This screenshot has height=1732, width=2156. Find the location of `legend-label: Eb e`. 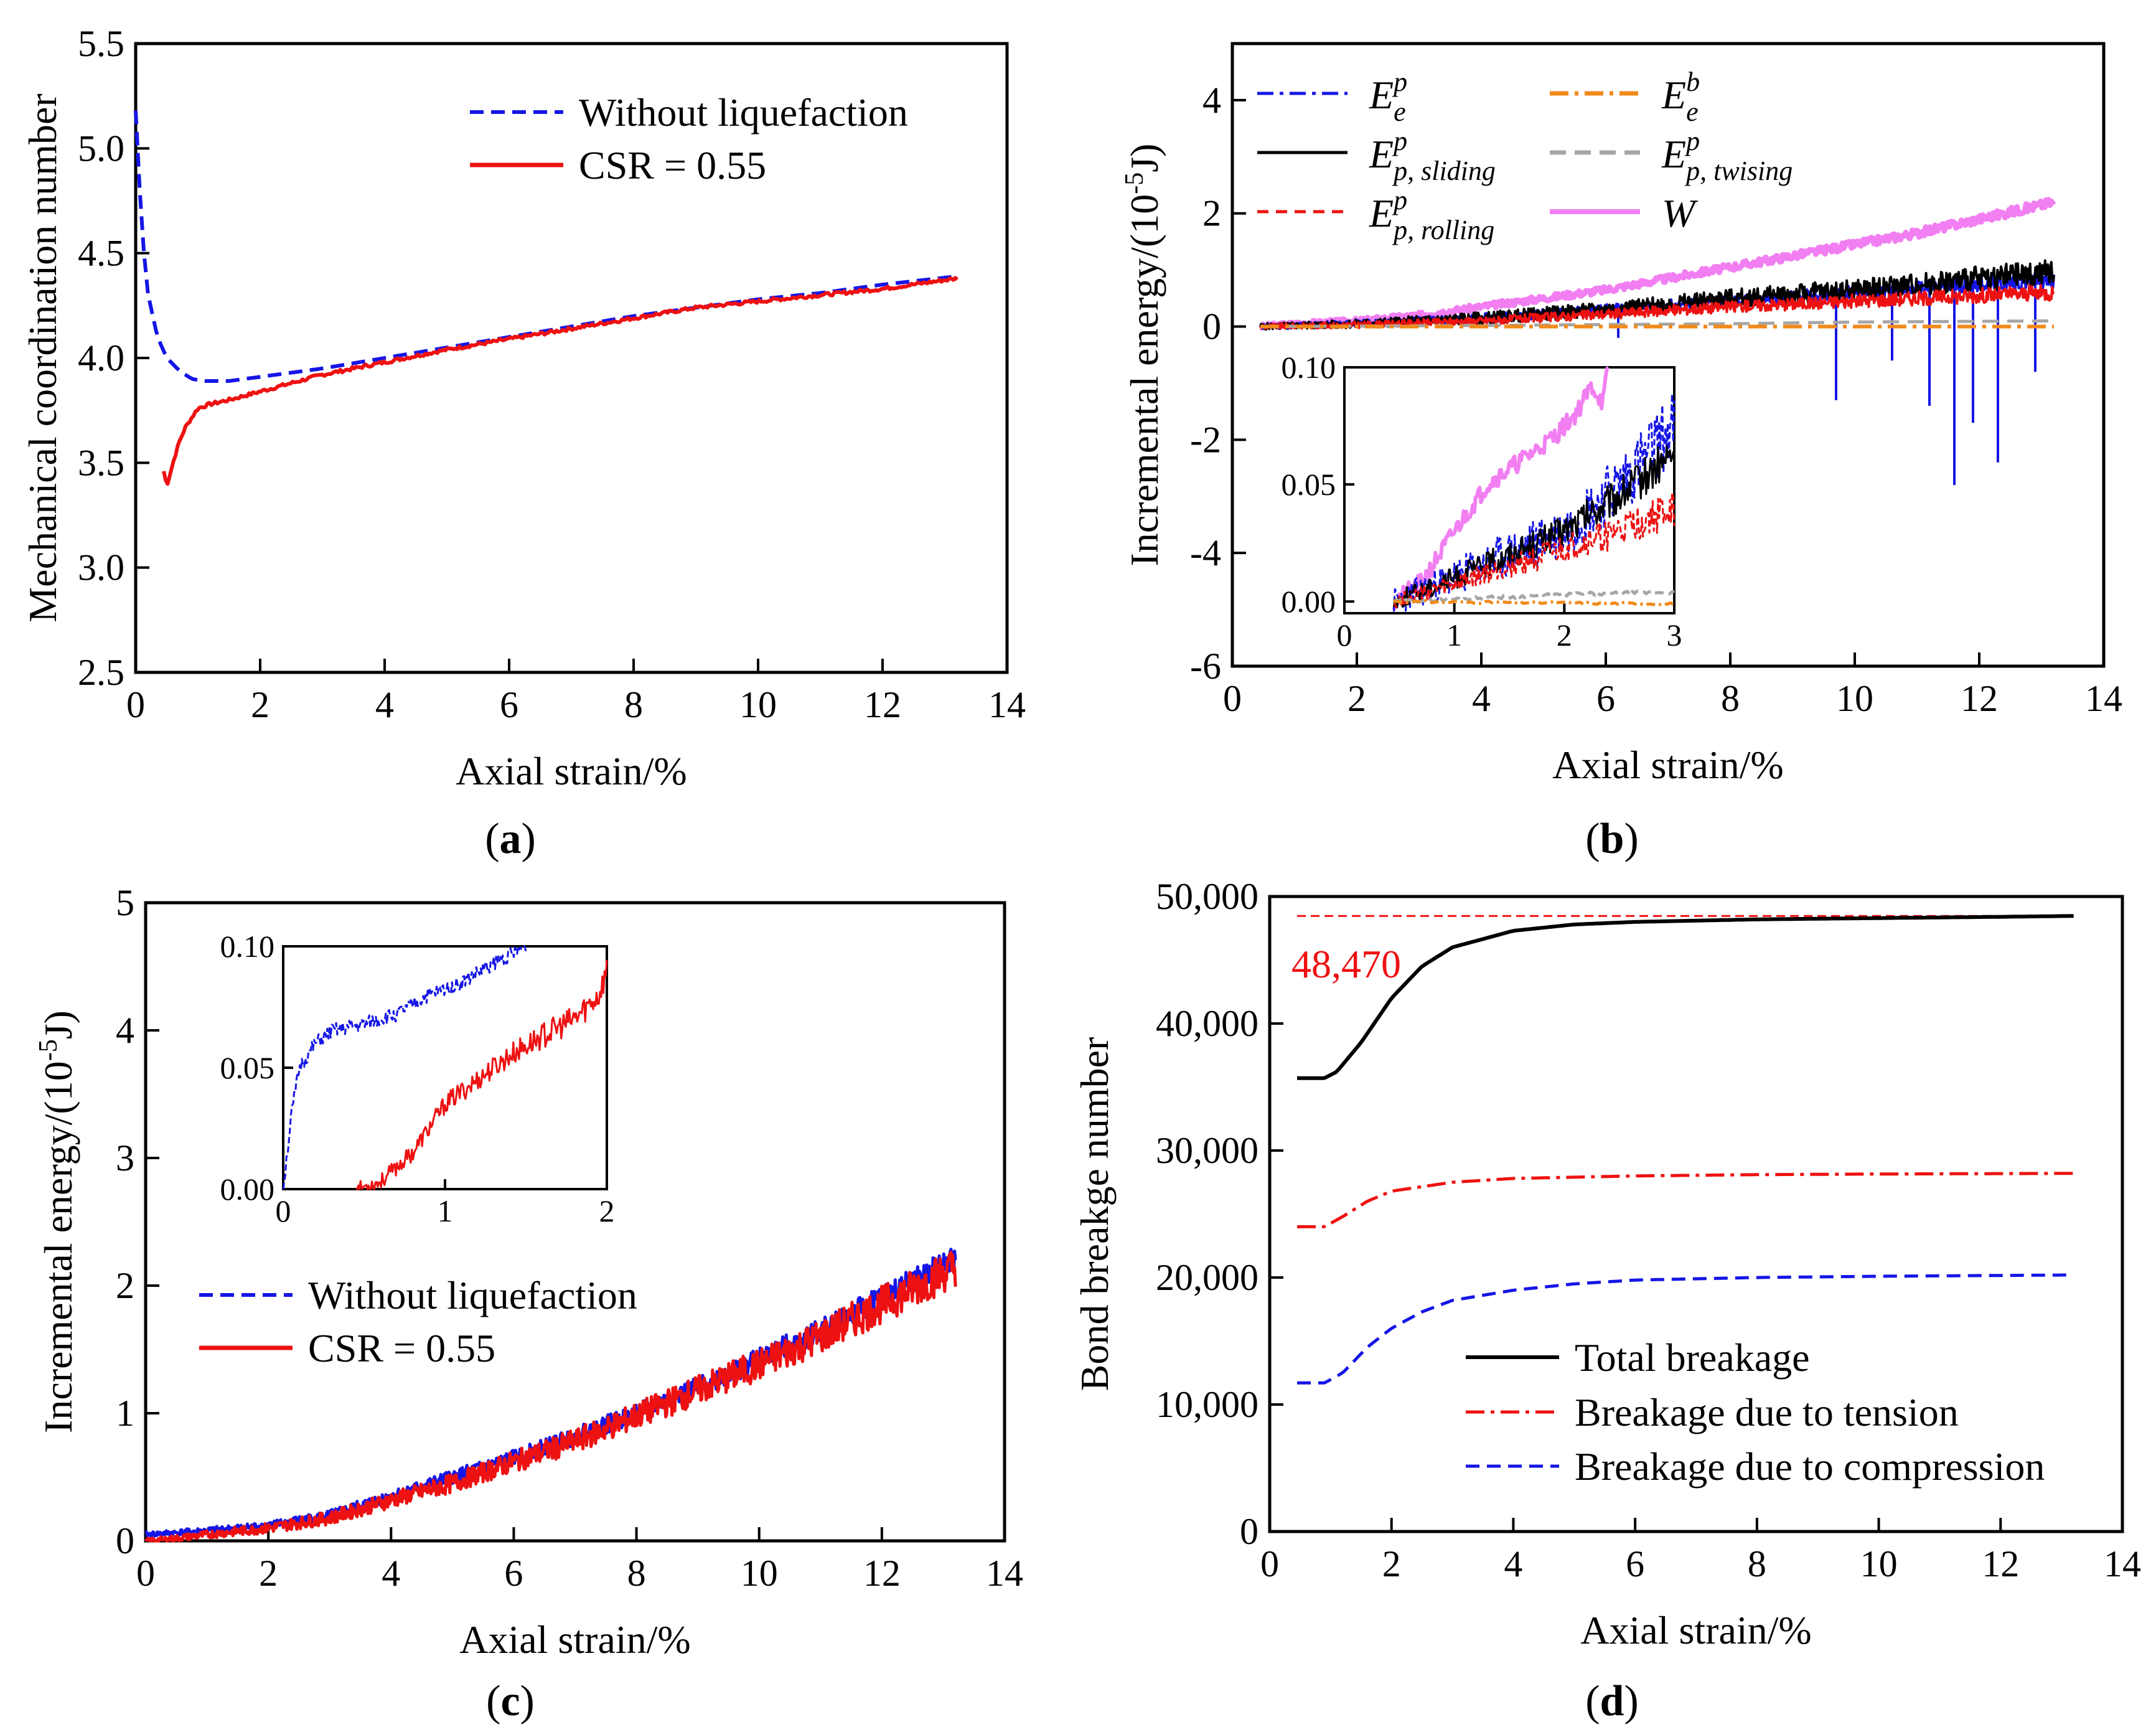

legend-label: Eb e is located at coordinates (1681, 97).